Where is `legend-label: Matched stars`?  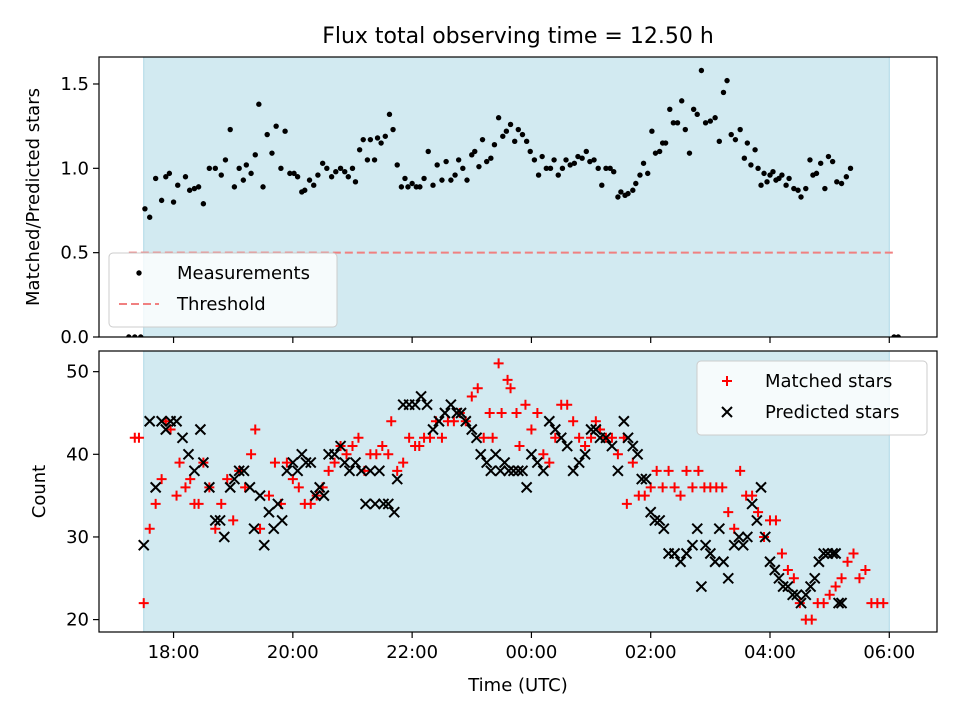
legend-label: Matched stars is located at coordinates (828, 381).